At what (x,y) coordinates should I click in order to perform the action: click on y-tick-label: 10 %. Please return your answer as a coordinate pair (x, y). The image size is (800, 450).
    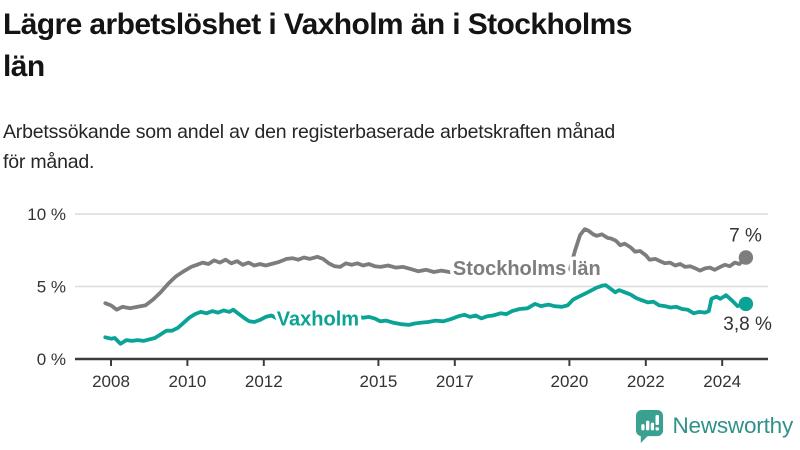
    Looking at the image, I should click on (46, 214).